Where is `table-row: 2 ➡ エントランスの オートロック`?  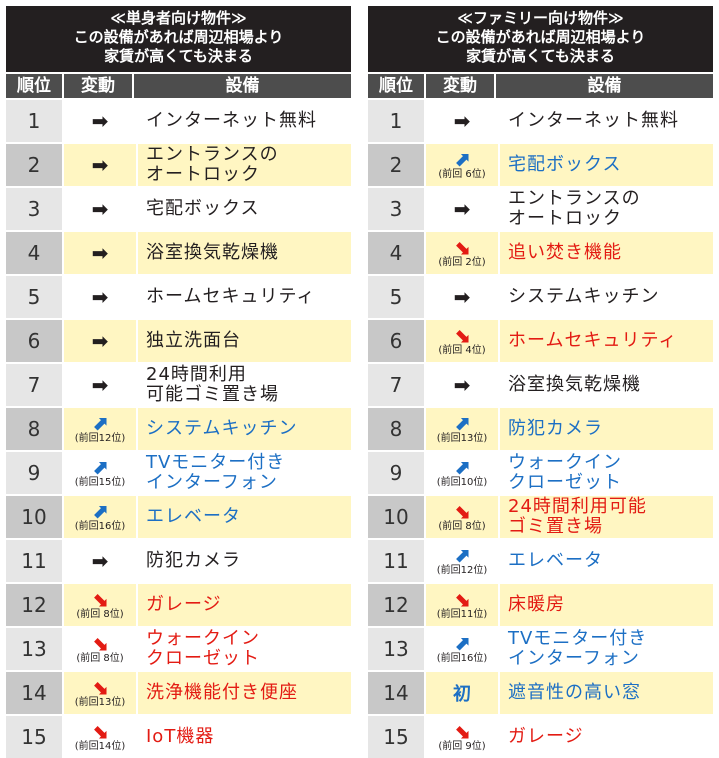
table-row: 2 ➡ エントランスの オートロック is located at coordinates (178, 165).